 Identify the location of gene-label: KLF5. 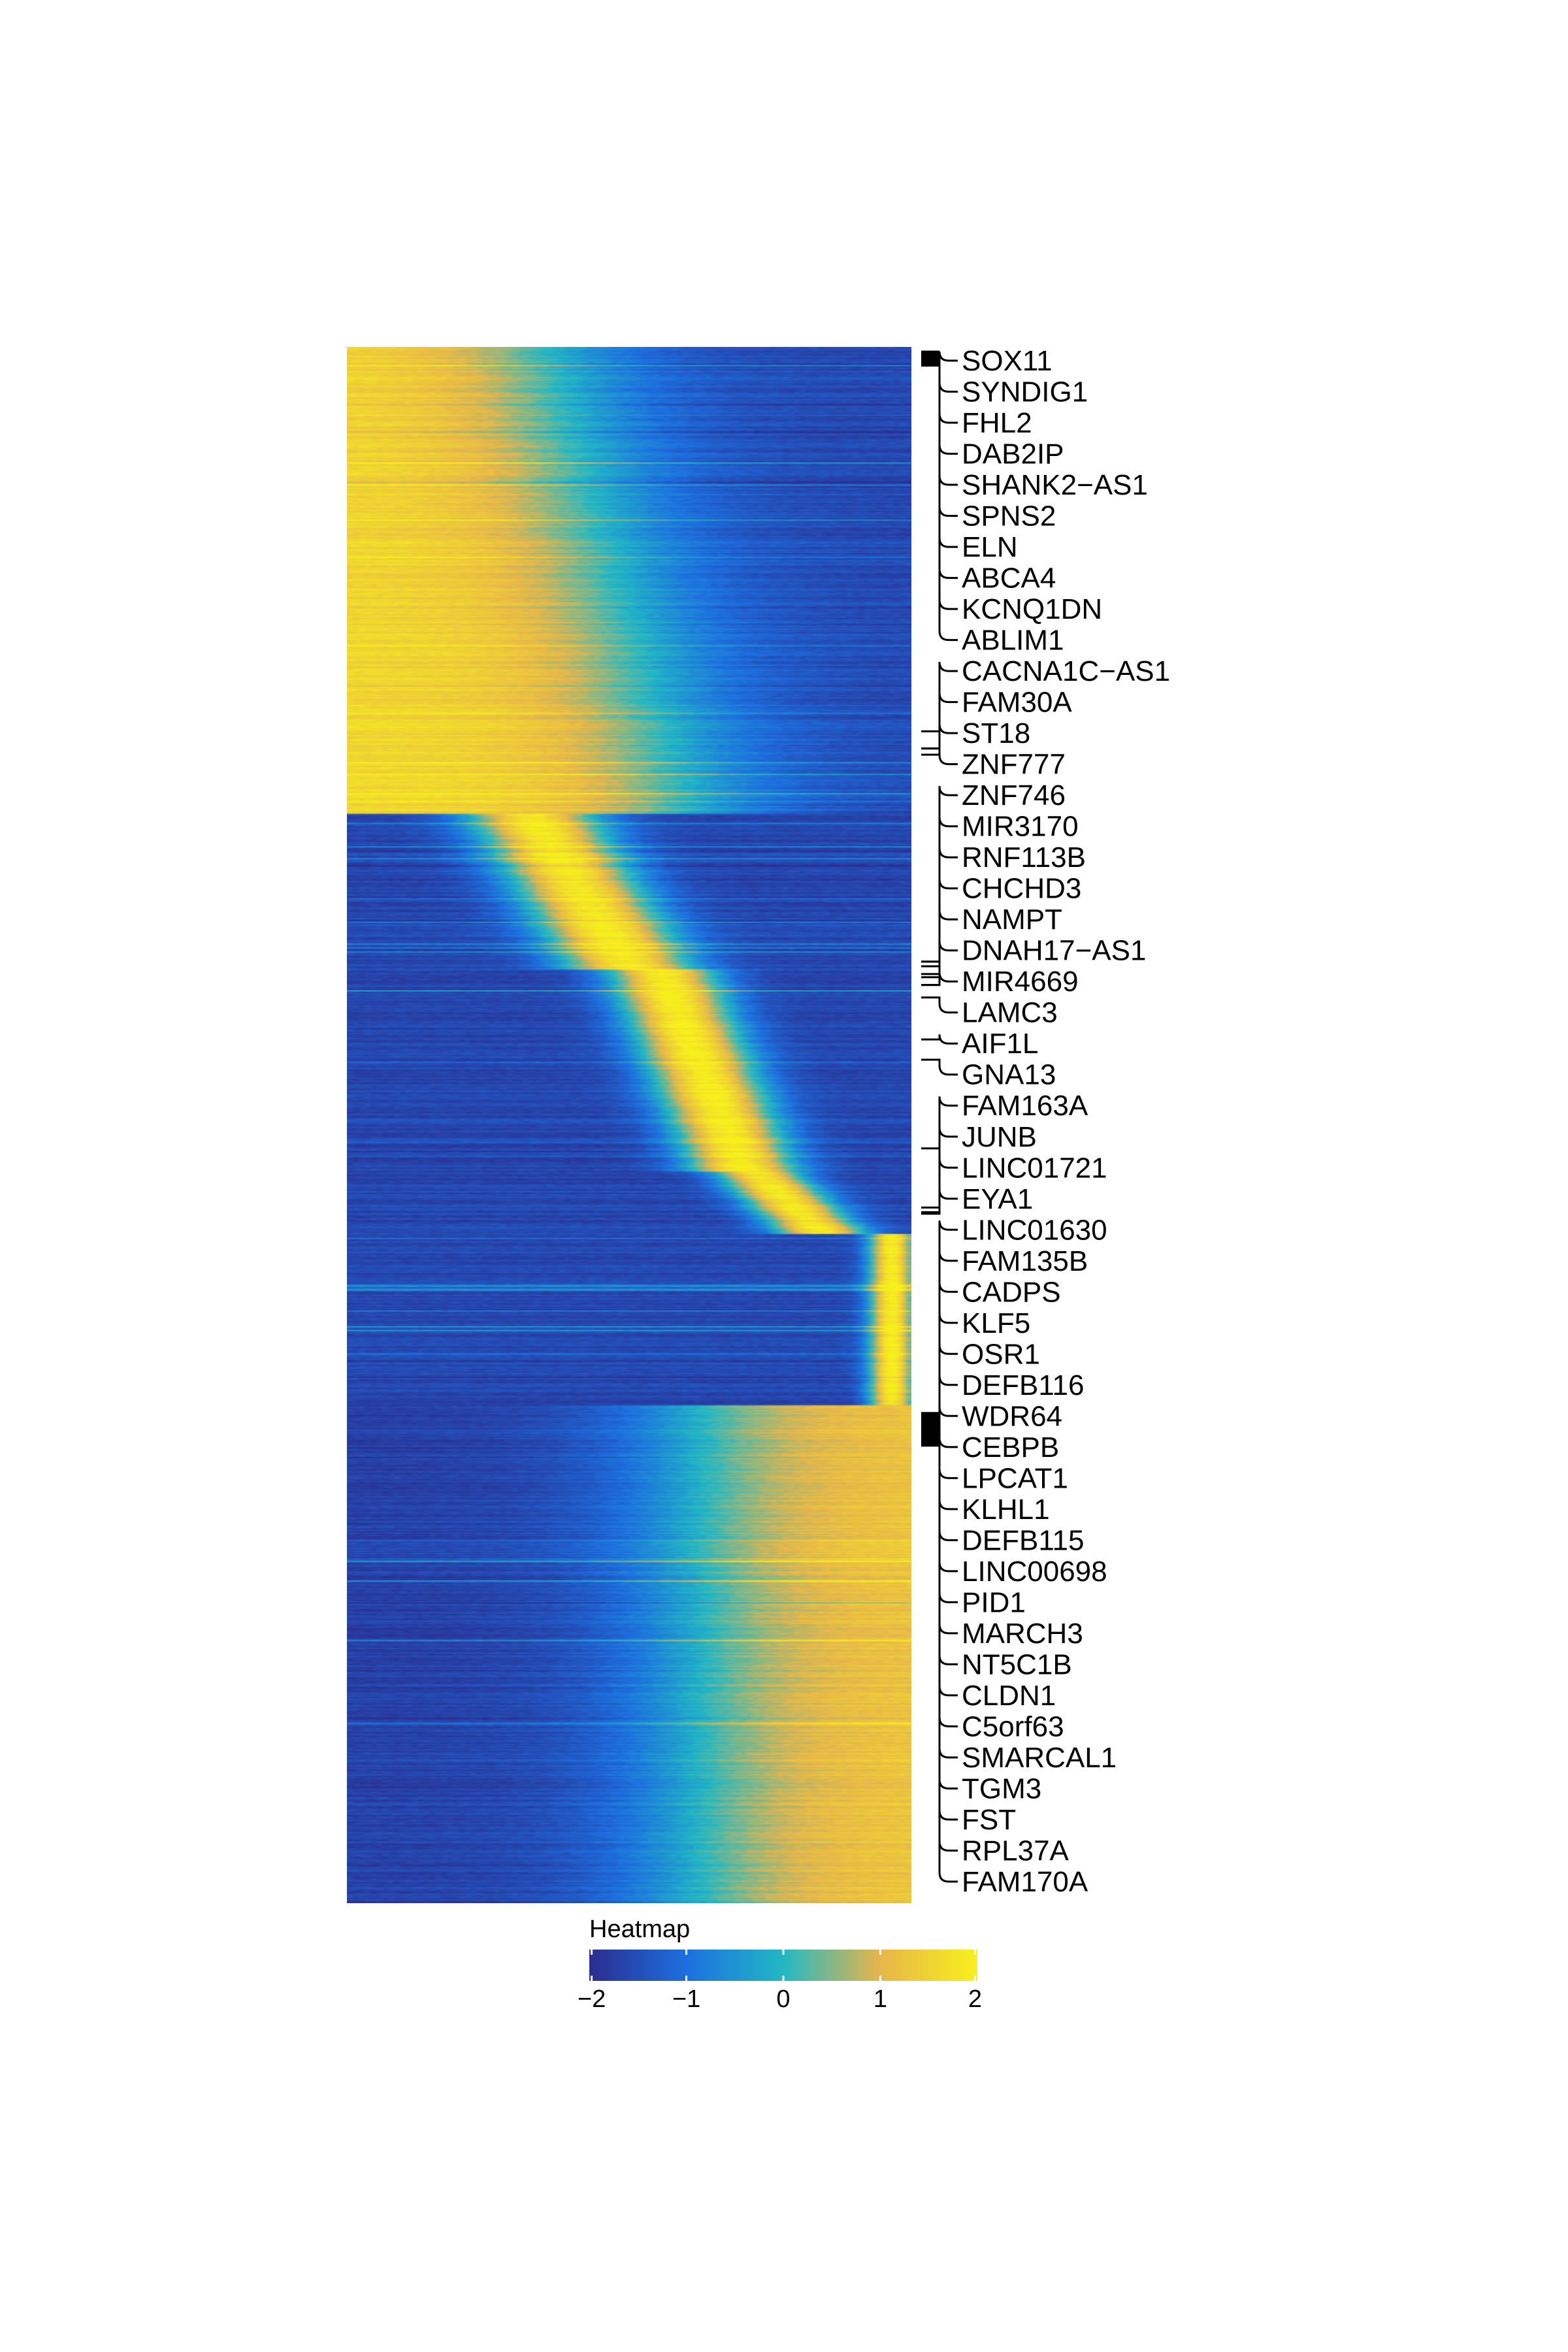
(996, 1323).